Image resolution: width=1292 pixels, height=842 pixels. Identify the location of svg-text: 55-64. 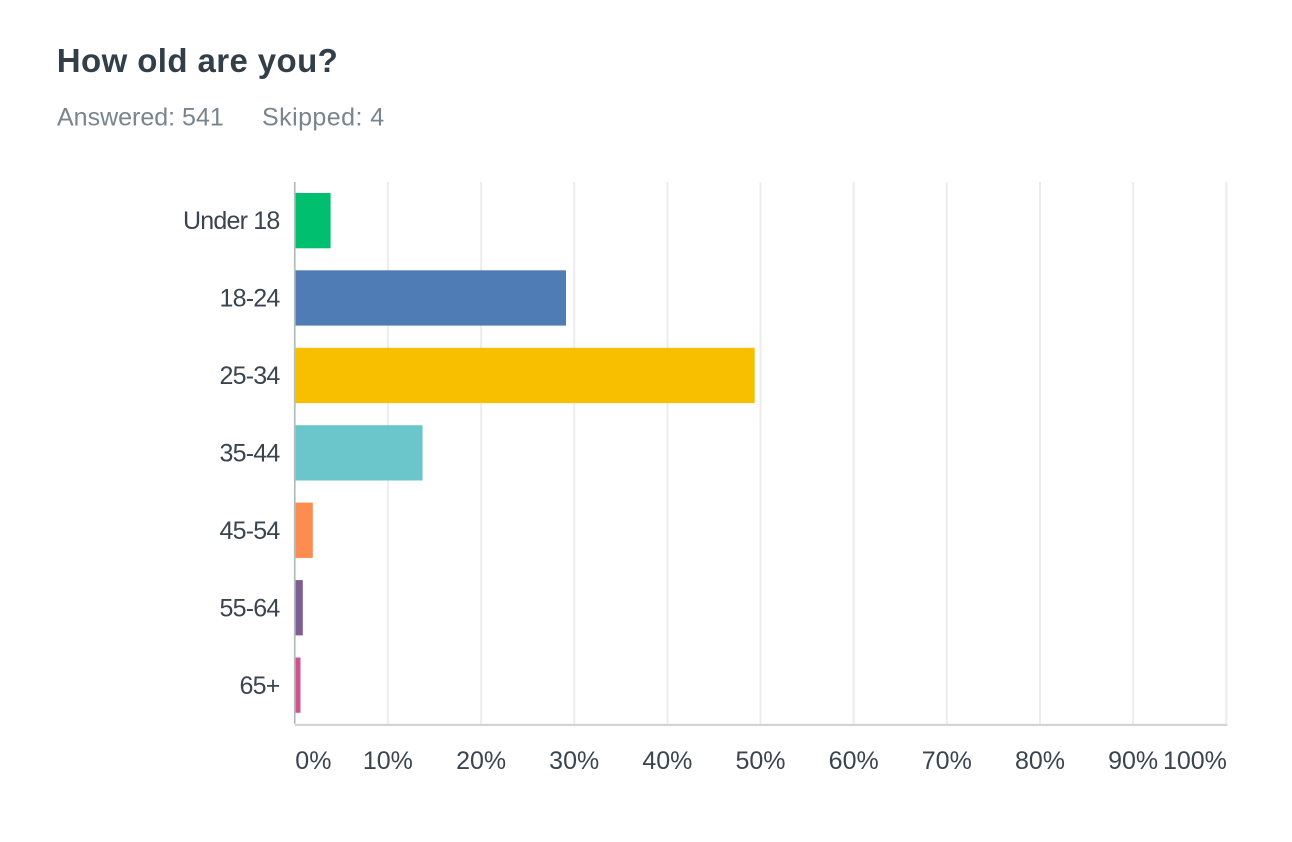
(250, 608).